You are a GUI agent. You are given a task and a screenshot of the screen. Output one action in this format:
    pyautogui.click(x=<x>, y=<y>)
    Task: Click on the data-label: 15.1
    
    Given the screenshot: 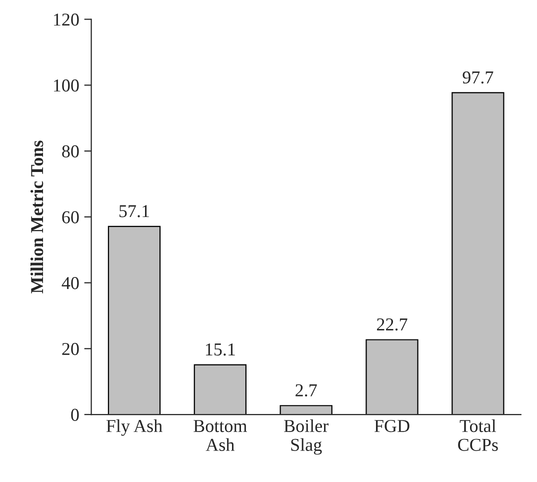 What is the action you would take?
    pyautogui.click(x=220, y=349)
    